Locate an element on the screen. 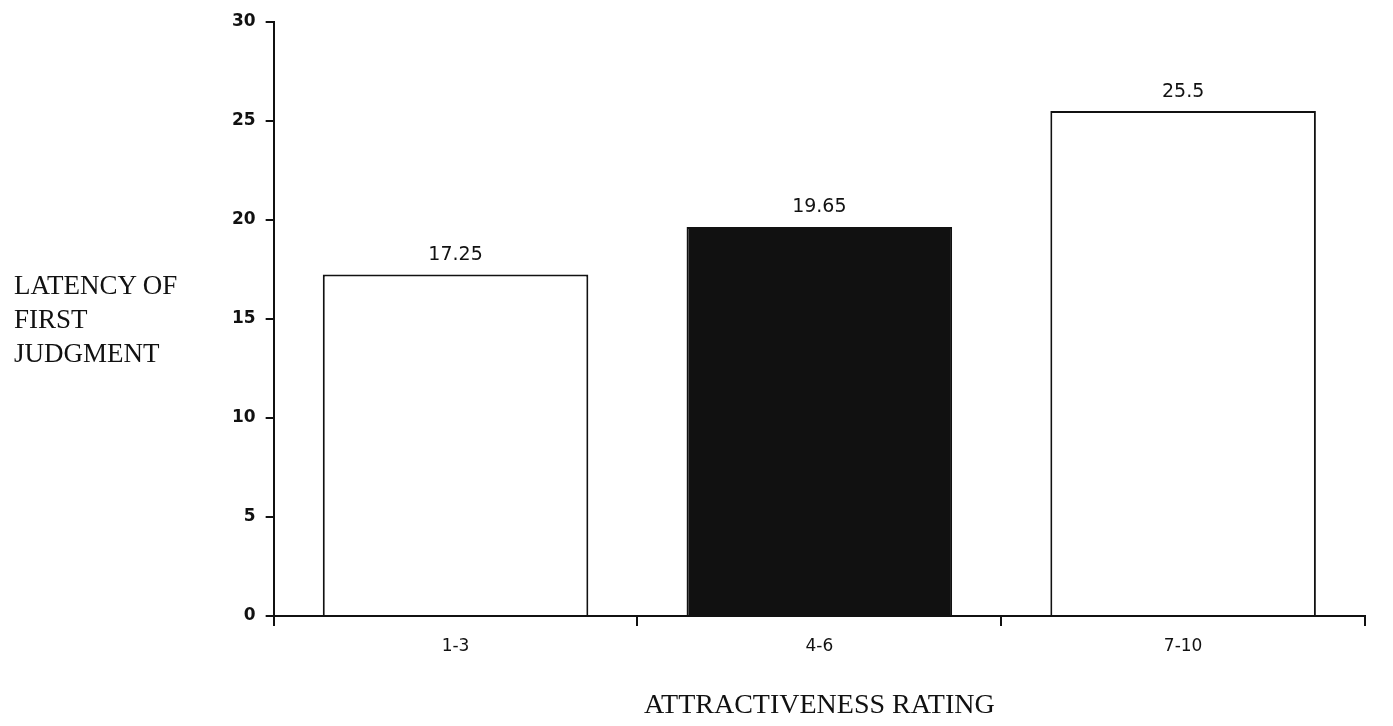 The width and height of the screenshot is (1393, 726). y-tick-label: 30 is located at coordinates (243, 20).